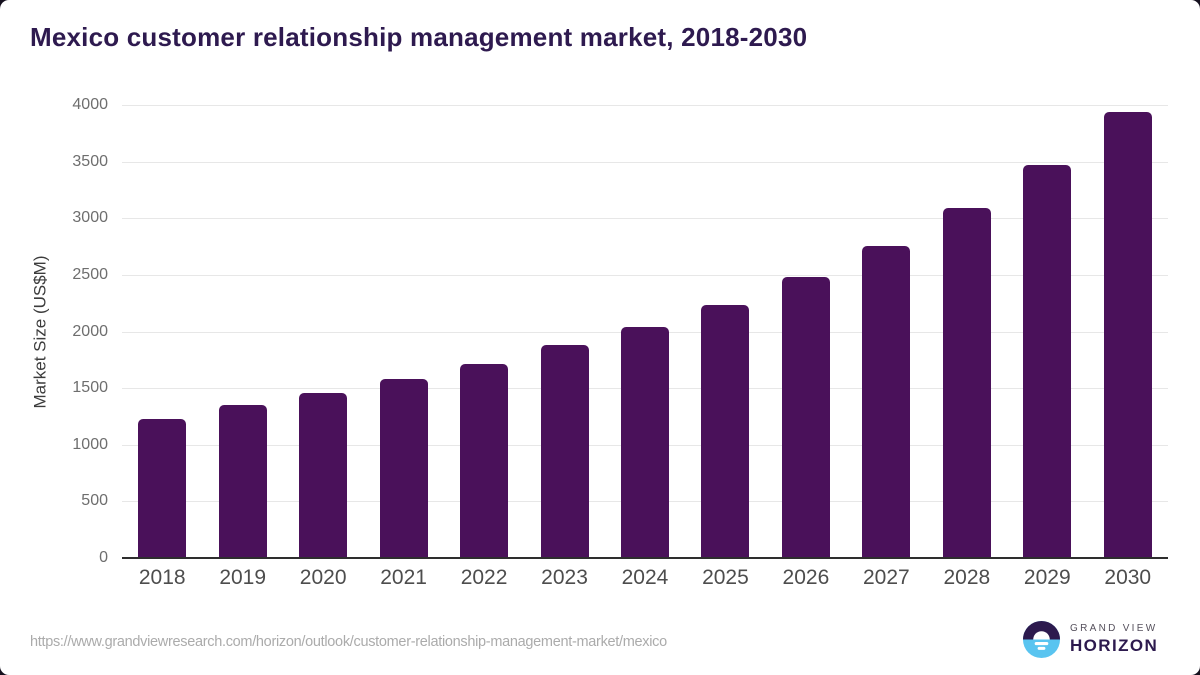 The image size is (1200, 675). Describe the element at coordinates (966, 383) in the screenshot. I see `bar-2028` at that location.